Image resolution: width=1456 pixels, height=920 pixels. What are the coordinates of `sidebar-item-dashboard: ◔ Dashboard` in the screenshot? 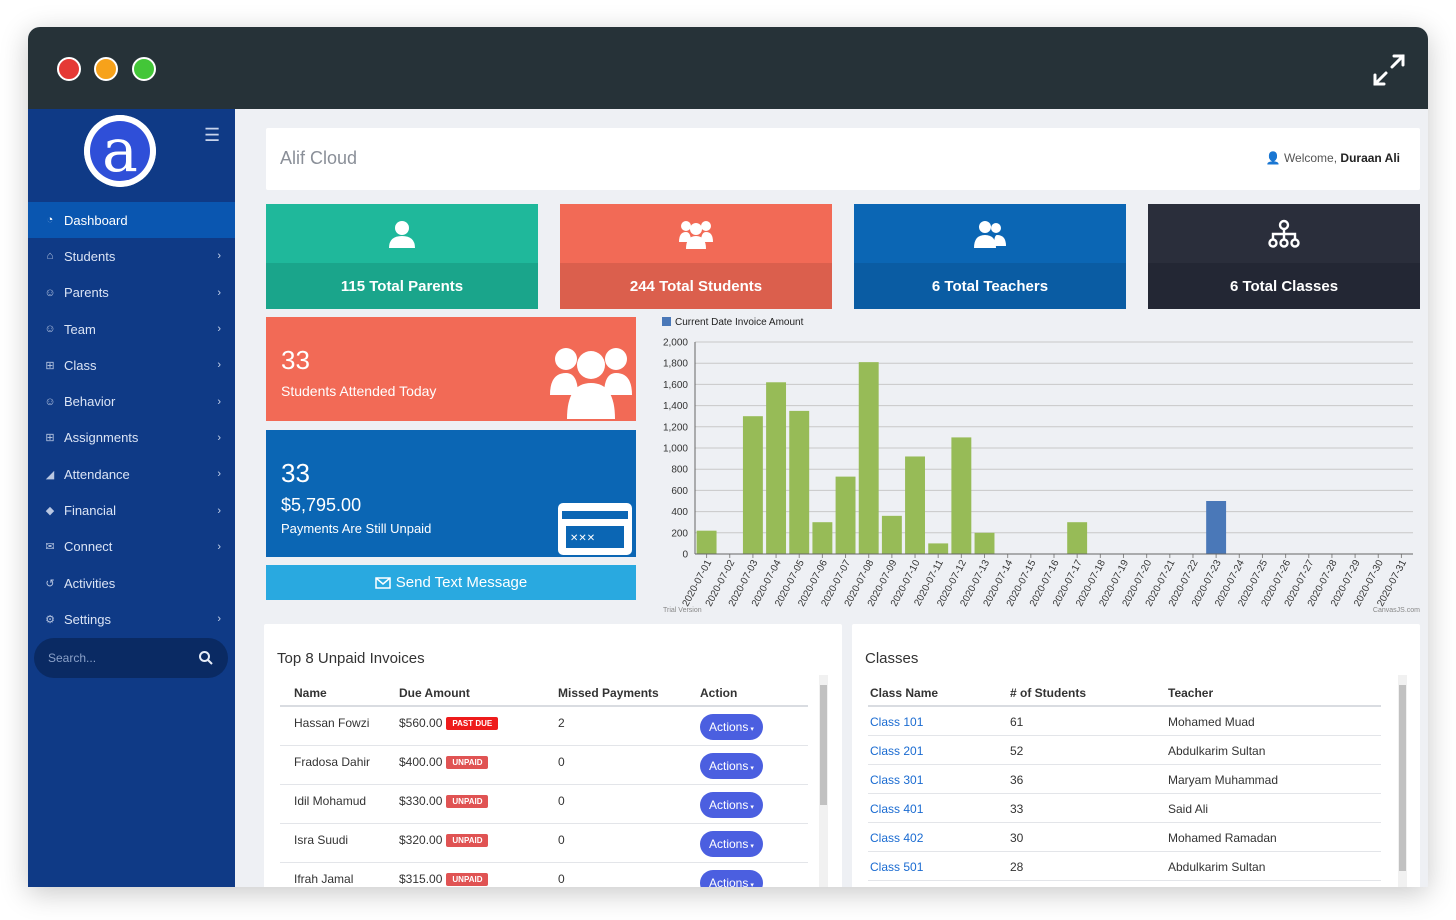 It's located at (131, 220).